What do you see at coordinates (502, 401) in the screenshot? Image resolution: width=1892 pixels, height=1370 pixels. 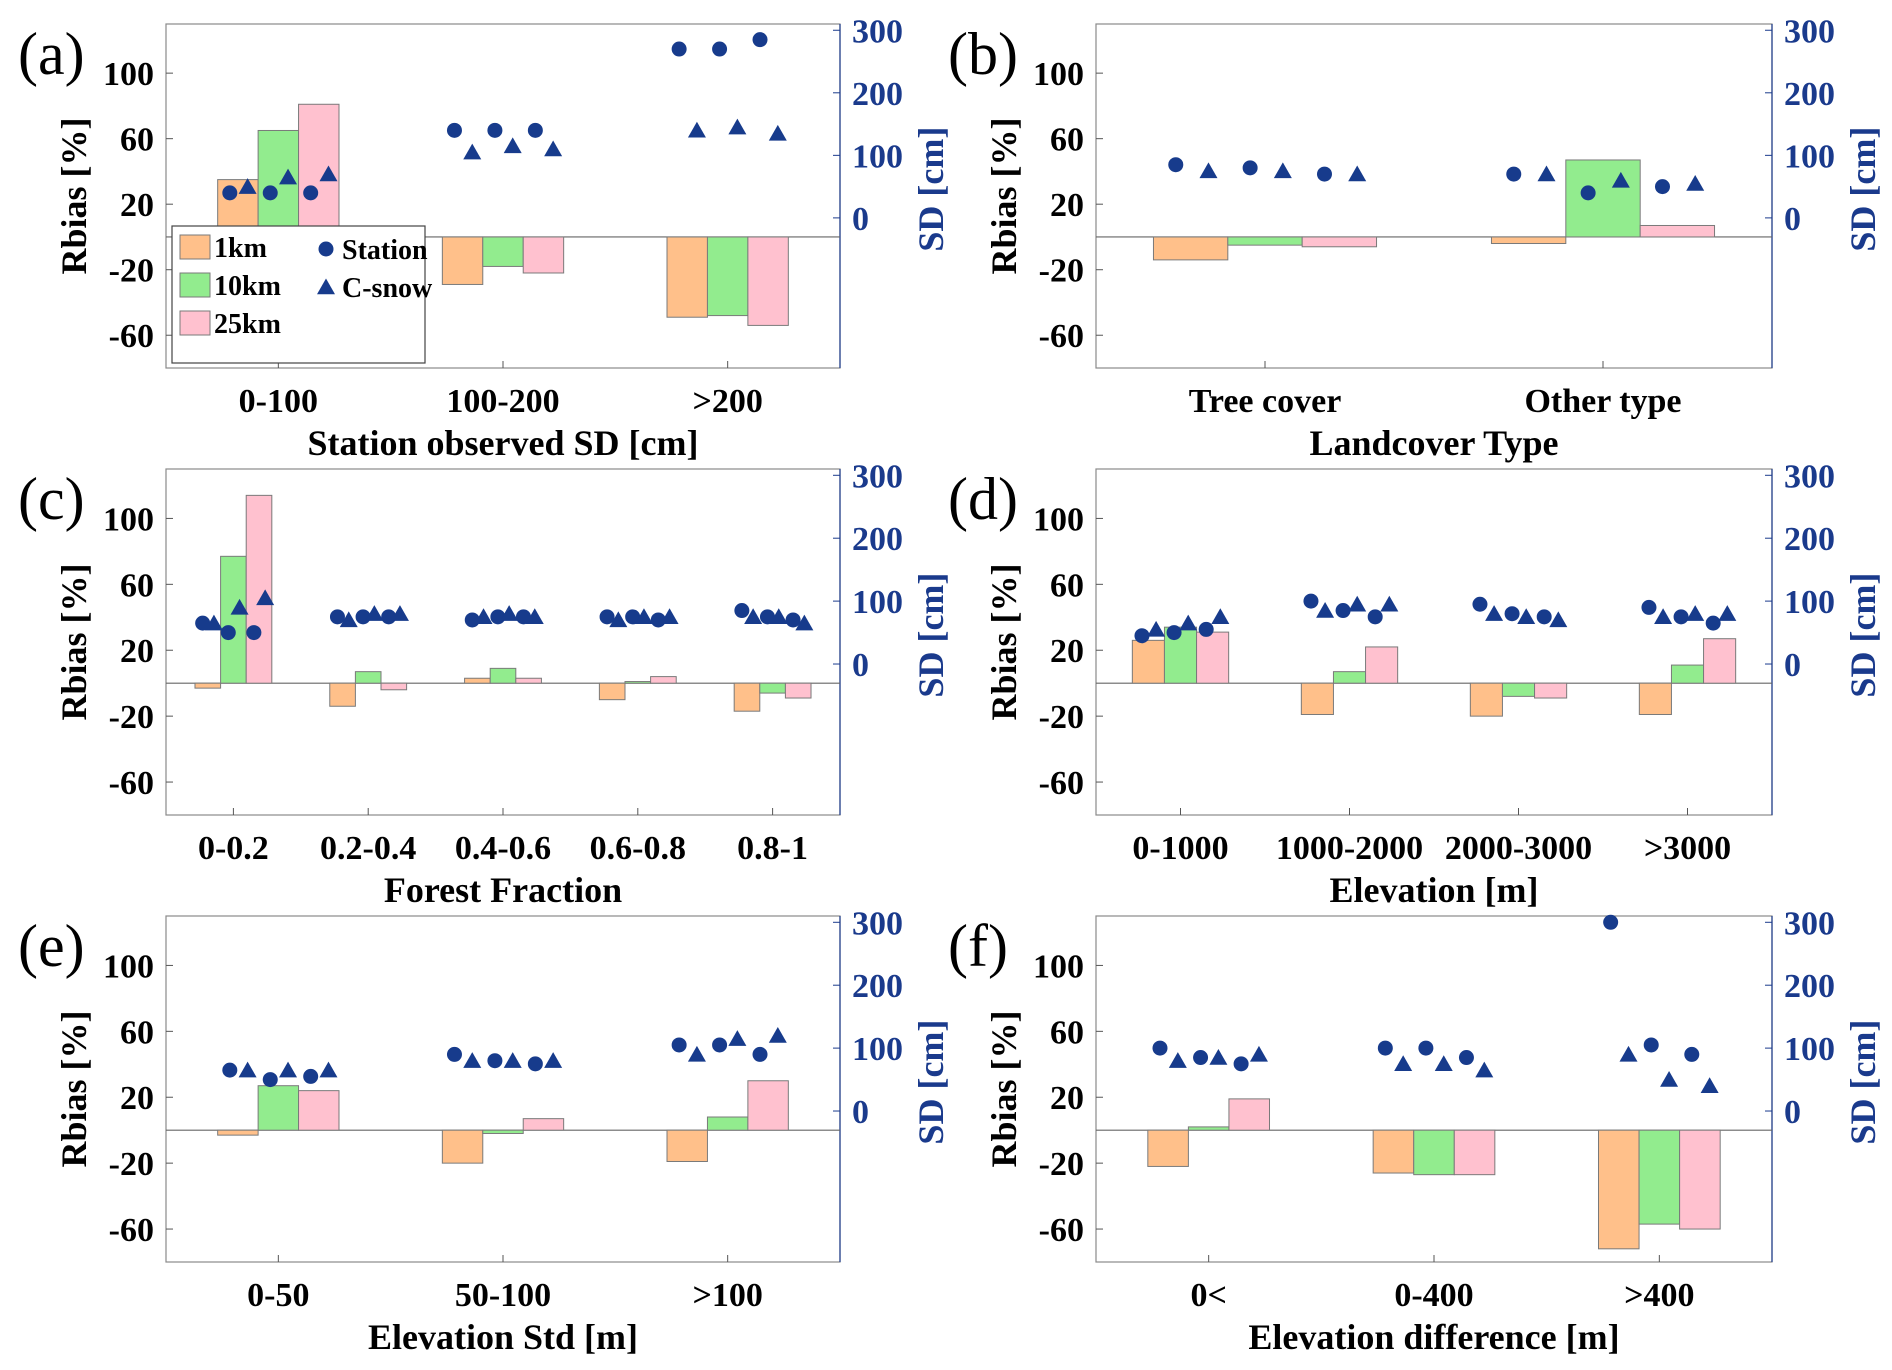 I see `x-tick-label: 100-200` at bounding box center [502, 401].